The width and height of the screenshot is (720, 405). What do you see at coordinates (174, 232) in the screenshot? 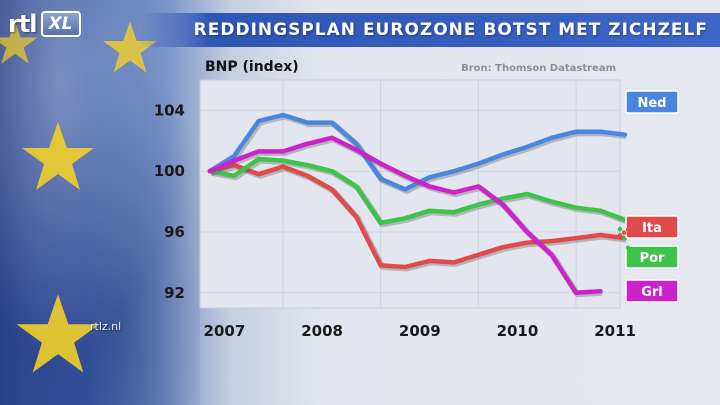
I see `y-tick-label: 96` at bounding box center [174, 232].